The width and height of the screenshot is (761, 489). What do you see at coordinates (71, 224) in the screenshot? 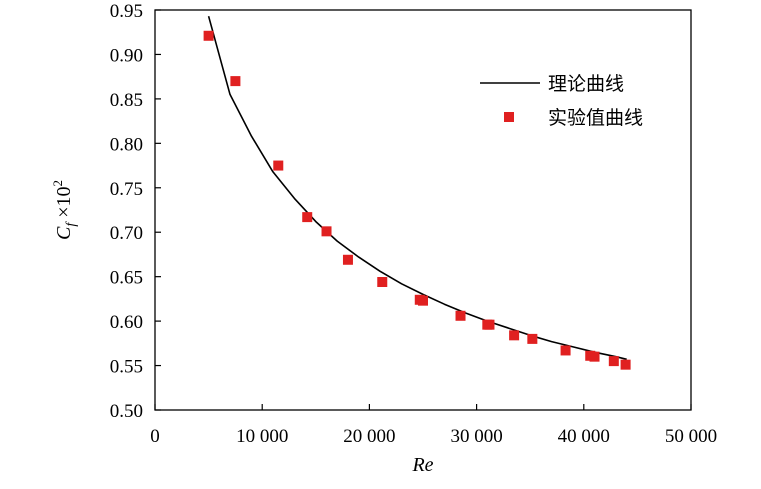
I see `y-axis-title-sub: f` at bounding box center [71, 224].